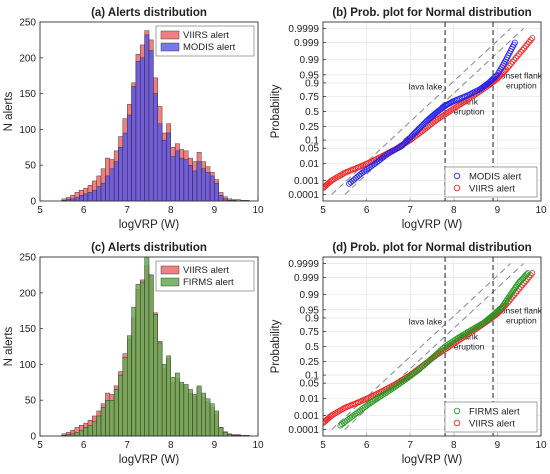  What do you see at coordinates (33, 437) in the screenshot?
I see `y-tick-label: 0` at bounding box center [33, 437].